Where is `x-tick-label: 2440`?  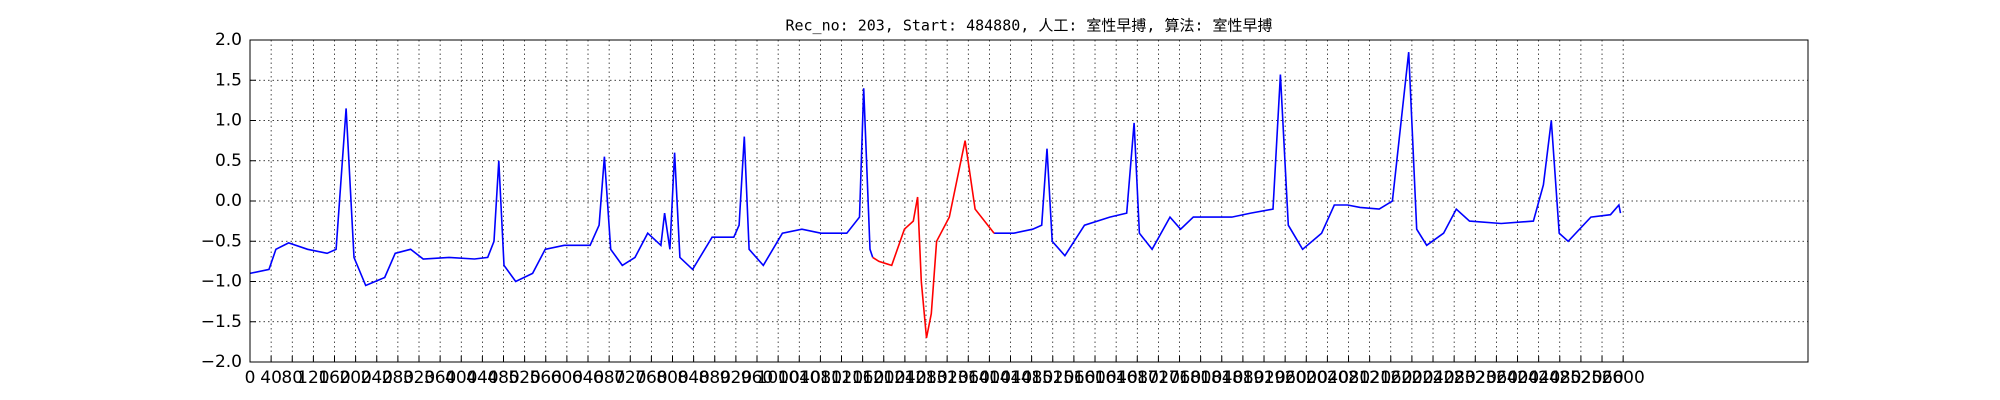 x-tick-label: 2440 is located at coordinates (1538, 378).